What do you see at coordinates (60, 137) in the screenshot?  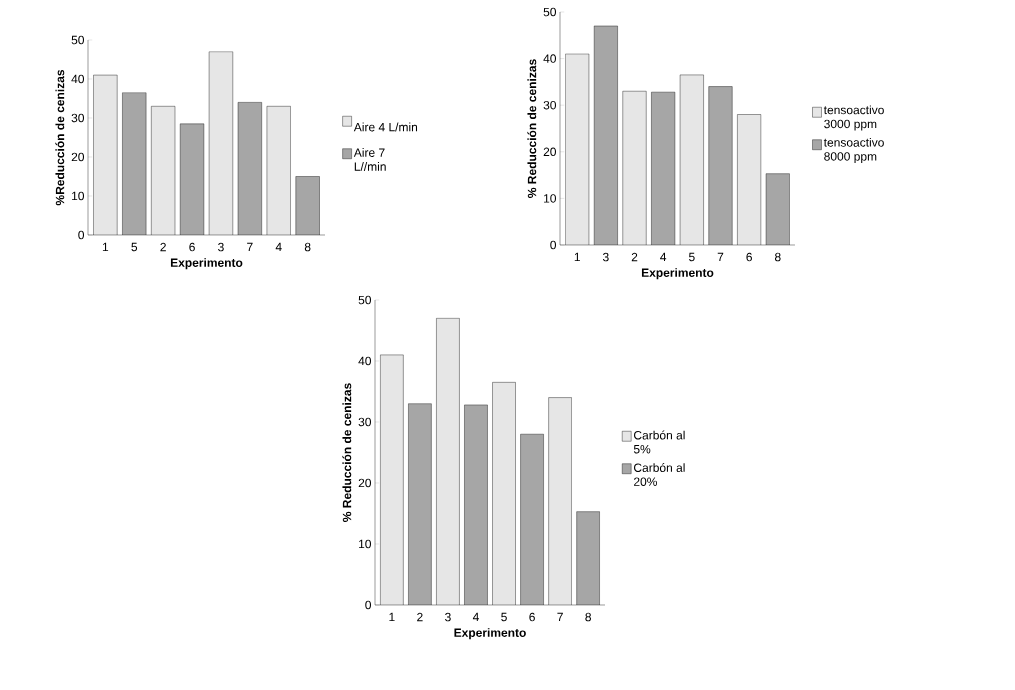 I see `y-axis-title: %Reducción de cenizas` at bounding box center [60, 137].